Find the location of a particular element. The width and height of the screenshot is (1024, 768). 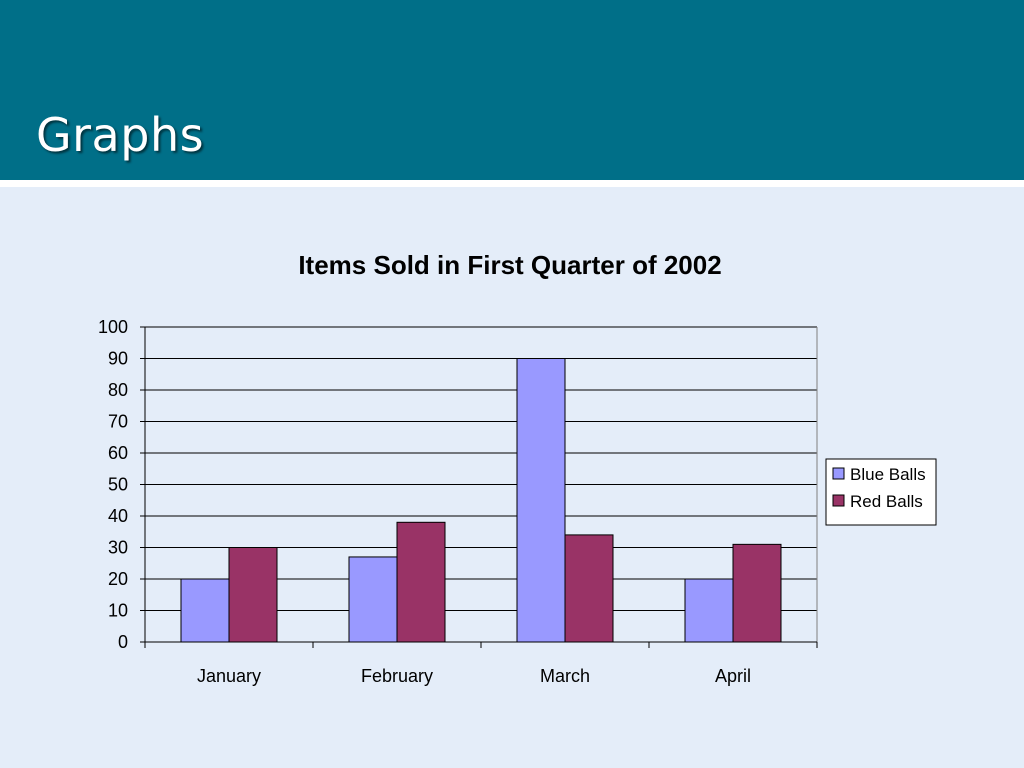

x-tick-label: February is located at coordinates (397, 676).